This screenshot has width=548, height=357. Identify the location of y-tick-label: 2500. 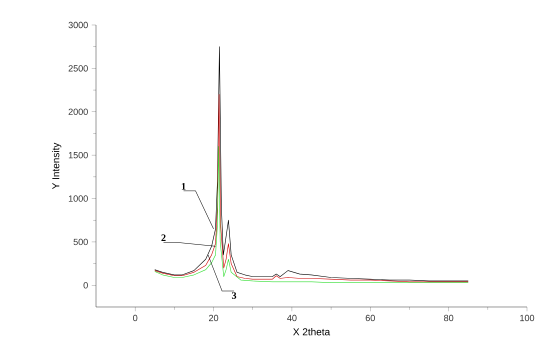
(78, 68).